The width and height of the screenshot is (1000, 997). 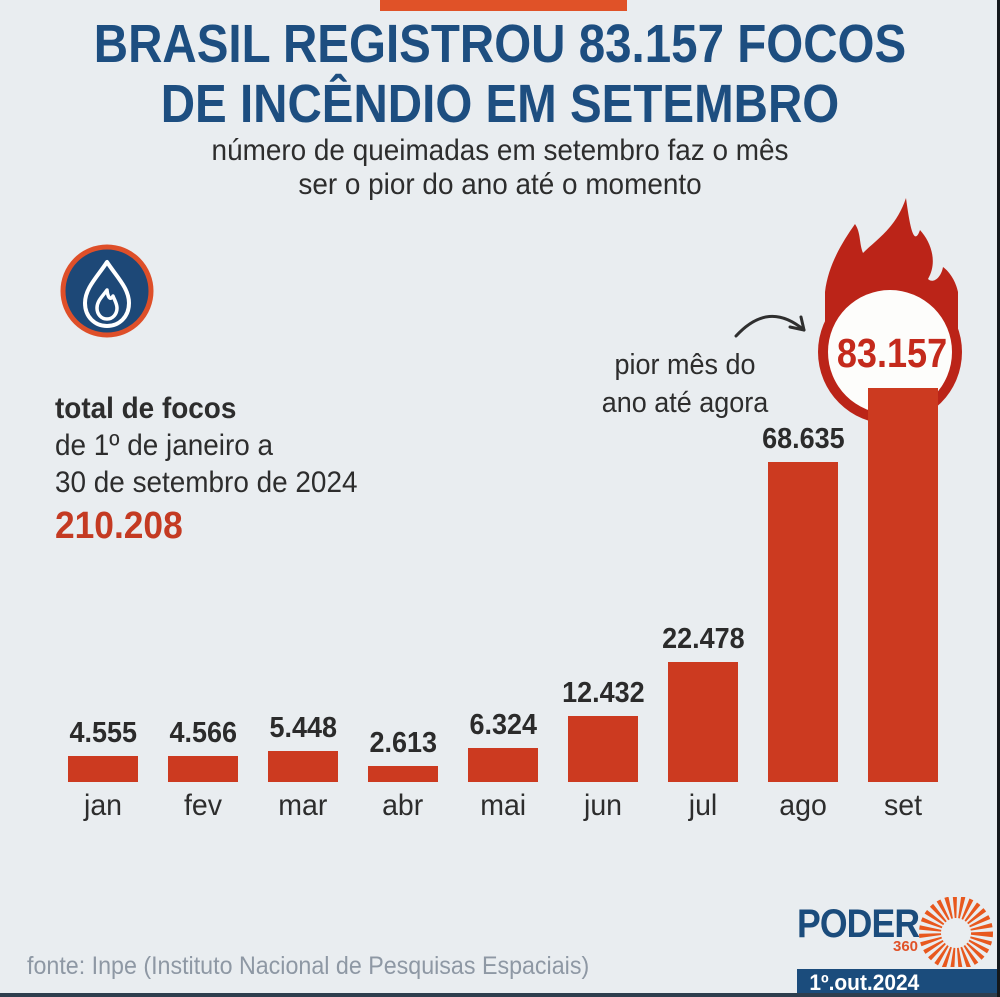 I want to click on bar-group: 68.635 ago, so click(x=803, y=622).